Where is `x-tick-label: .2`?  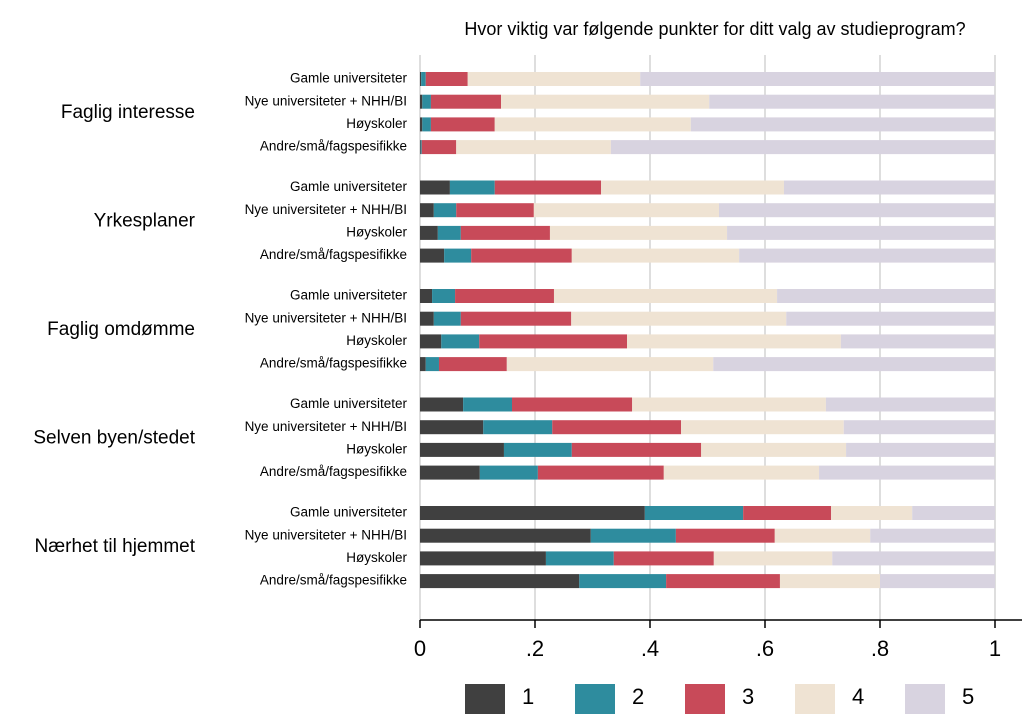
x-tick-label: .2 is located at coordinates (535, 648).